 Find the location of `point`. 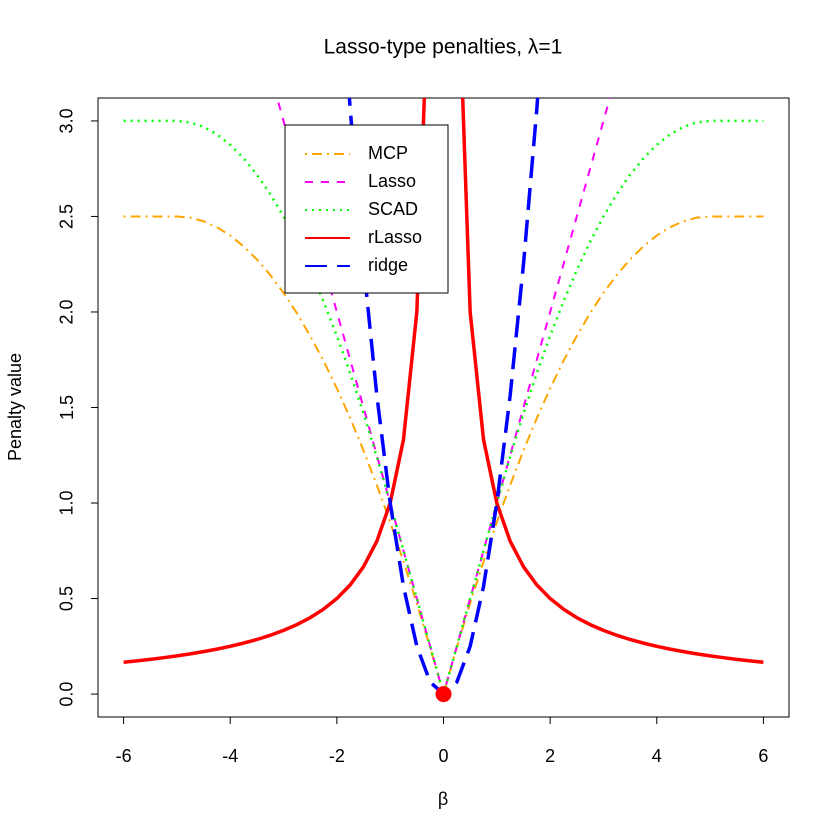

point is located at coordinates (443, 694).